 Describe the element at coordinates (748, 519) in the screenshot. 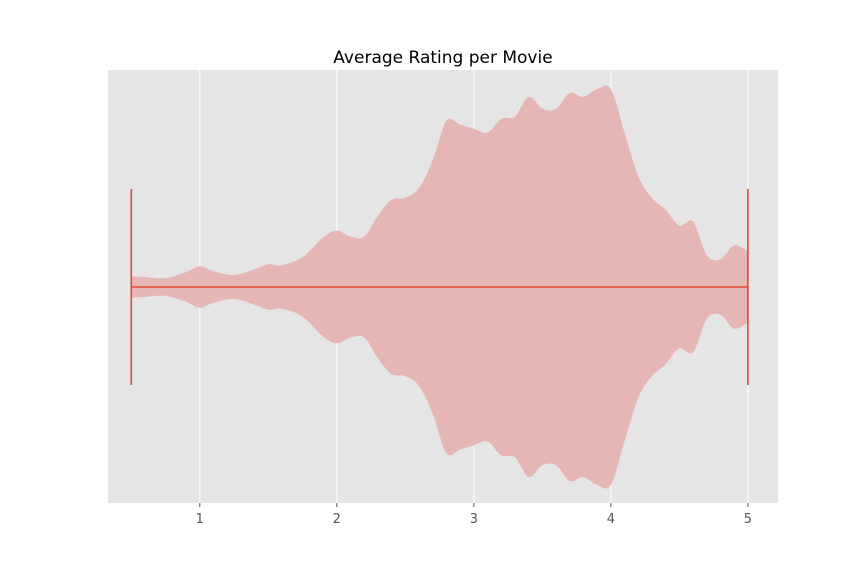

I see `x-tick-label-5: 5` at that location.